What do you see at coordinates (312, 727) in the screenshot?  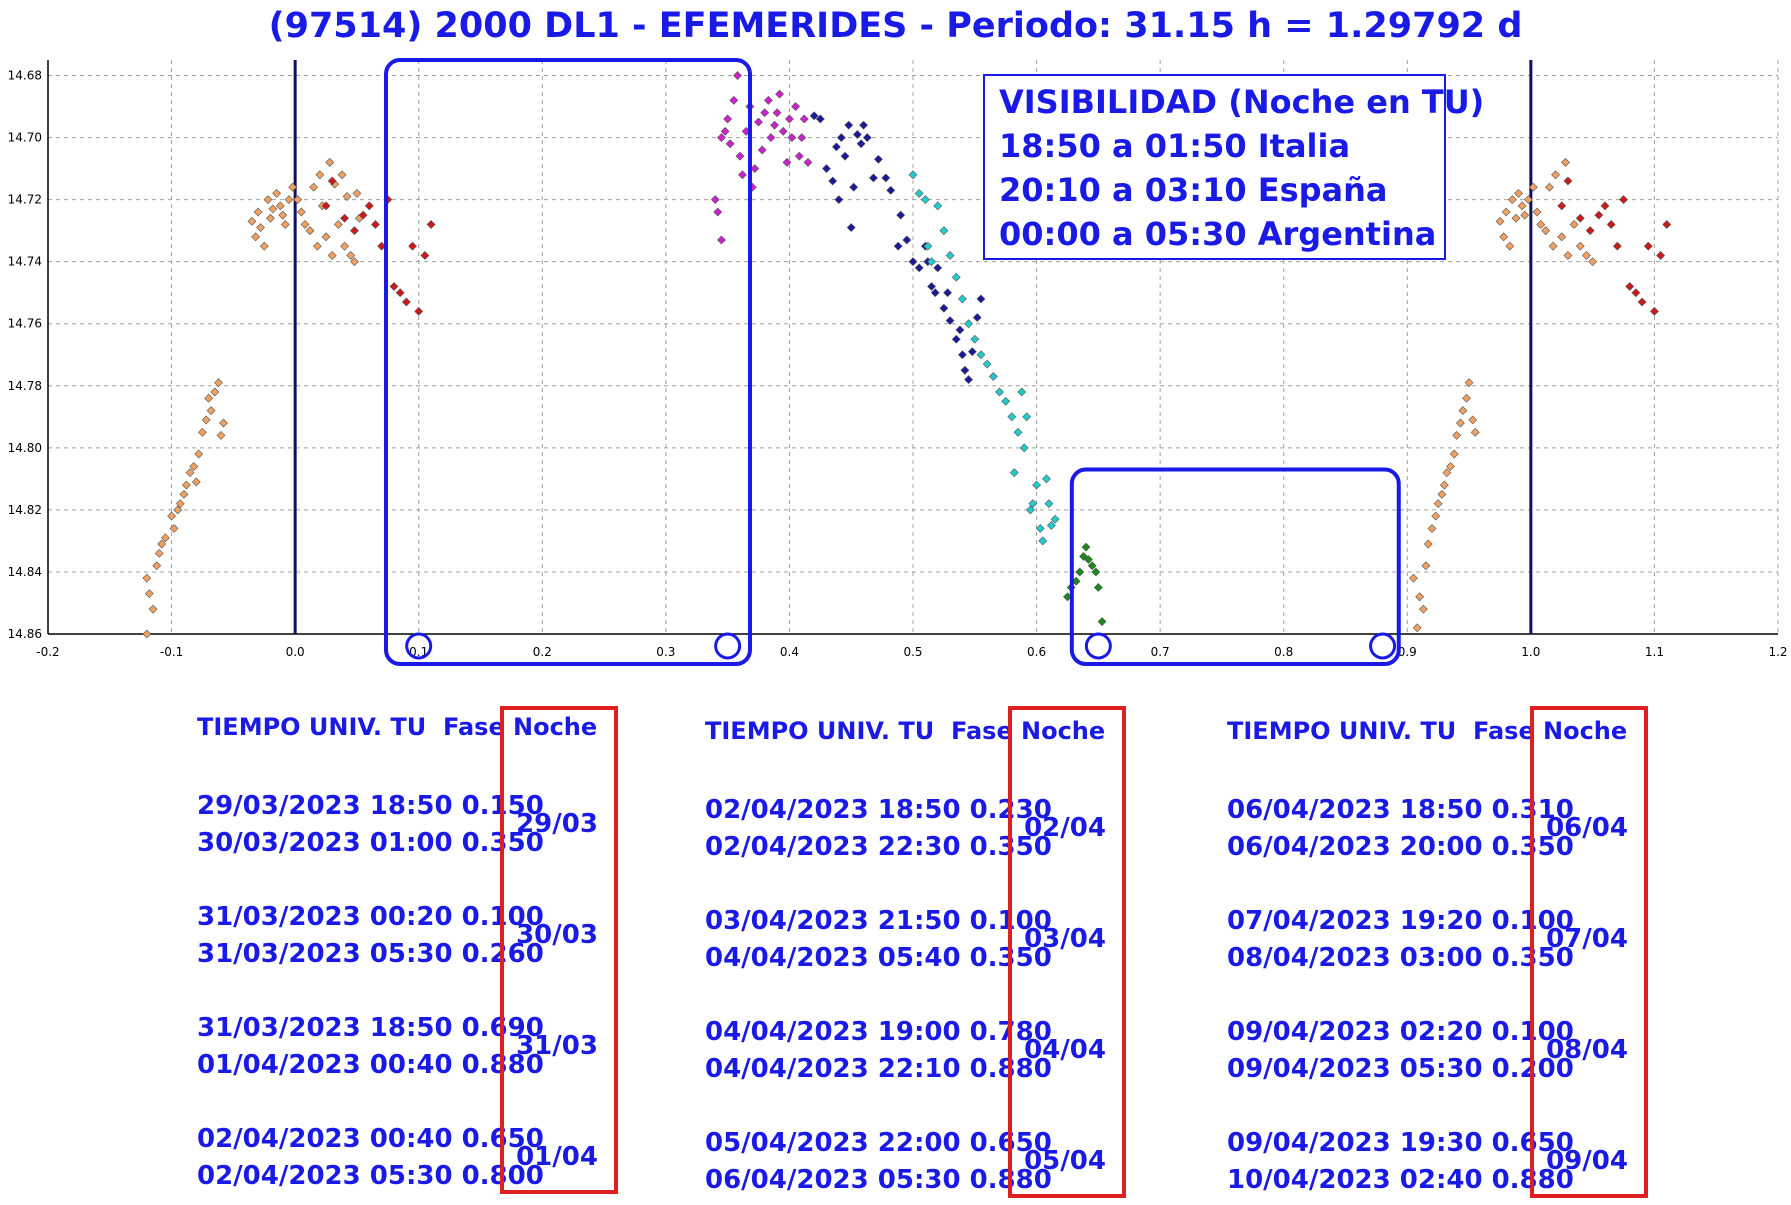 I see `header-time: TIEMPO UNIV. TU` at bounding box center [312, 727].